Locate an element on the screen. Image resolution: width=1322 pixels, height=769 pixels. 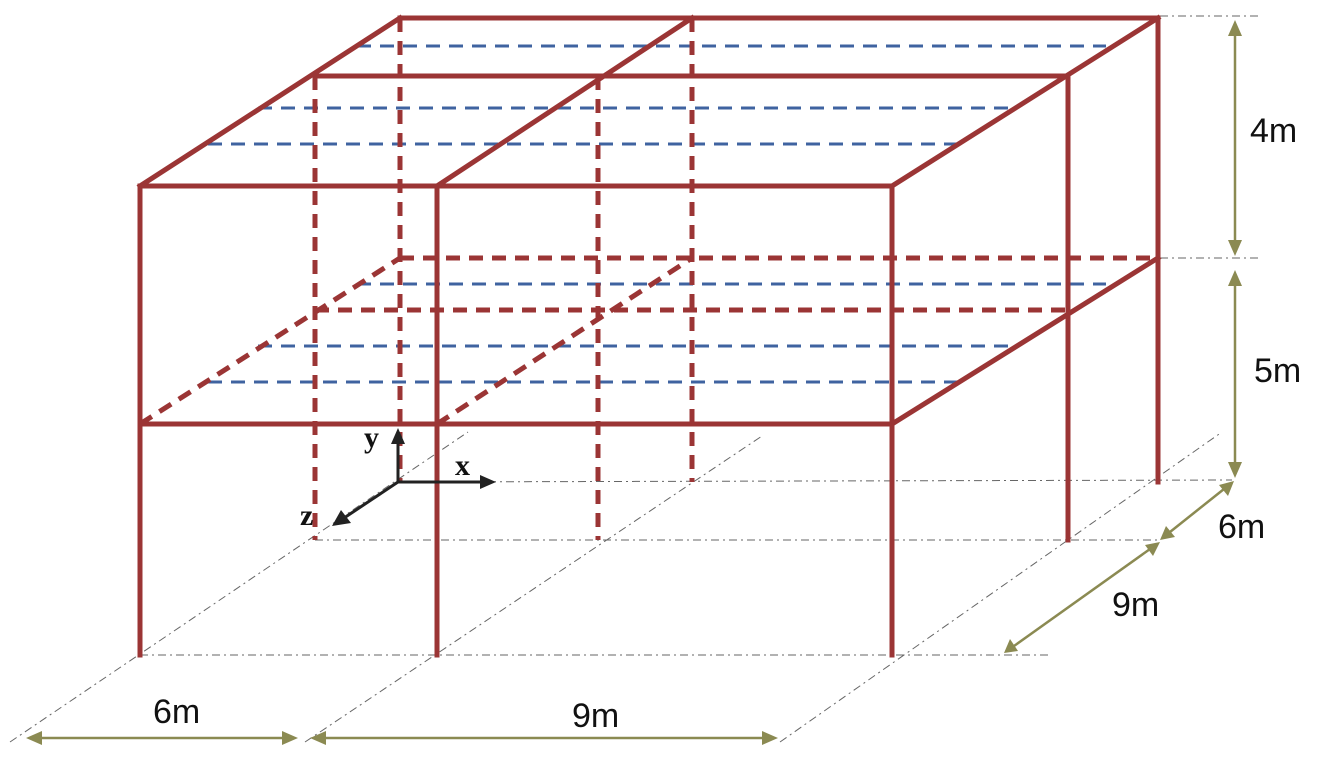
z-axis-label: z is located at coordinates (306, 515).